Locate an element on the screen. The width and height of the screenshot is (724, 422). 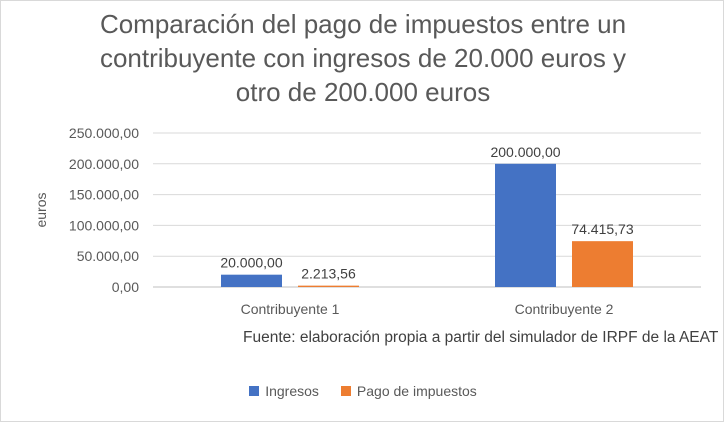
legend-item-pago-de-impuestos: Pago de impuestos is located at coordinates (408, 391).